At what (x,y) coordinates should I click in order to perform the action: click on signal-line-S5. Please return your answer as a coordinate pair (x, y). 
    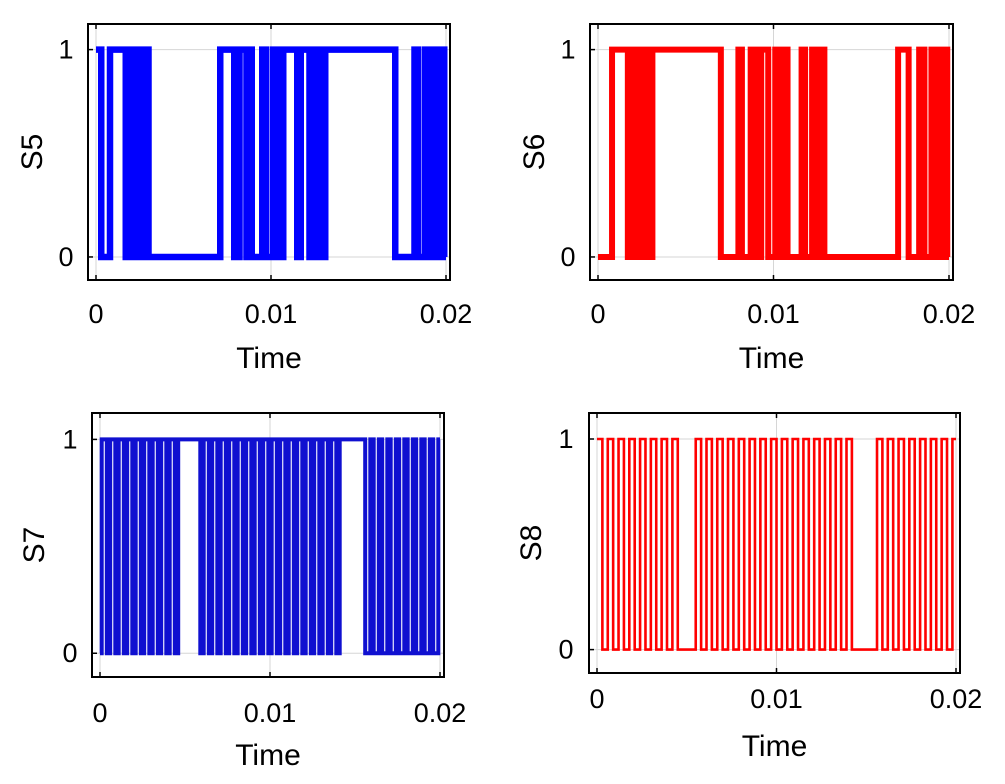
    Looking at the image, I should click on (272, 153).